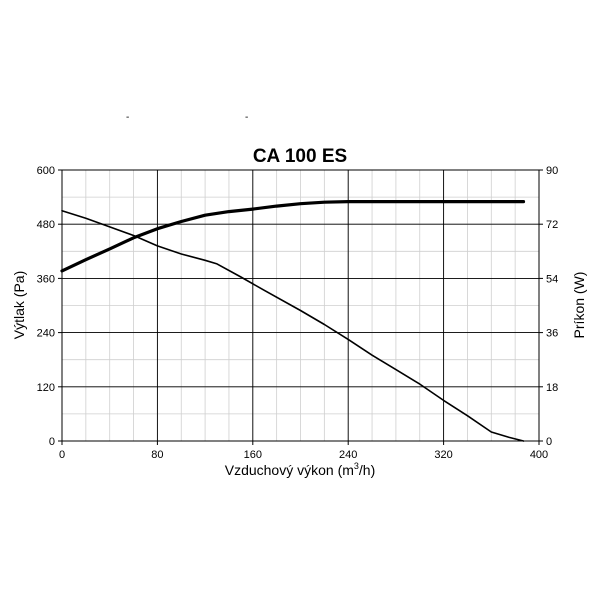 This screenshot has width=600, height=600. What do you see at coordinates (552, 334) in the screenshot?
I see `y2-tick-label: 36` at bounding box center [552, 334].